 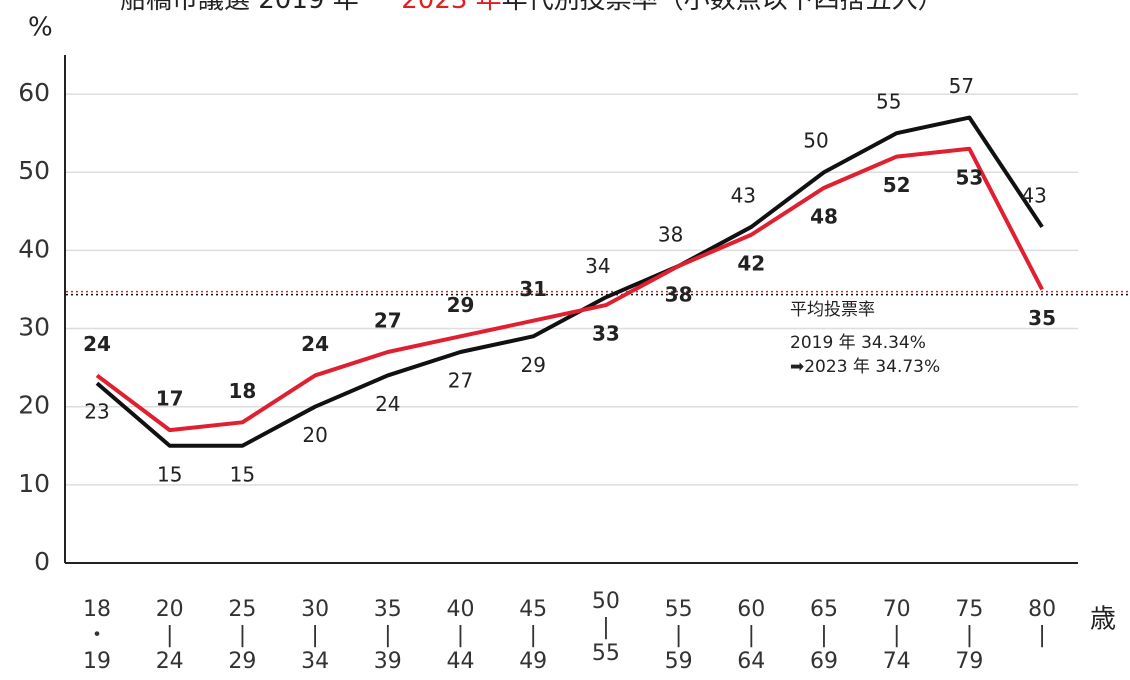 What do you see at coordinates (969, 609) in the screenshot?
I see `x-tick-label: 75` at bounding box center [969, 609].